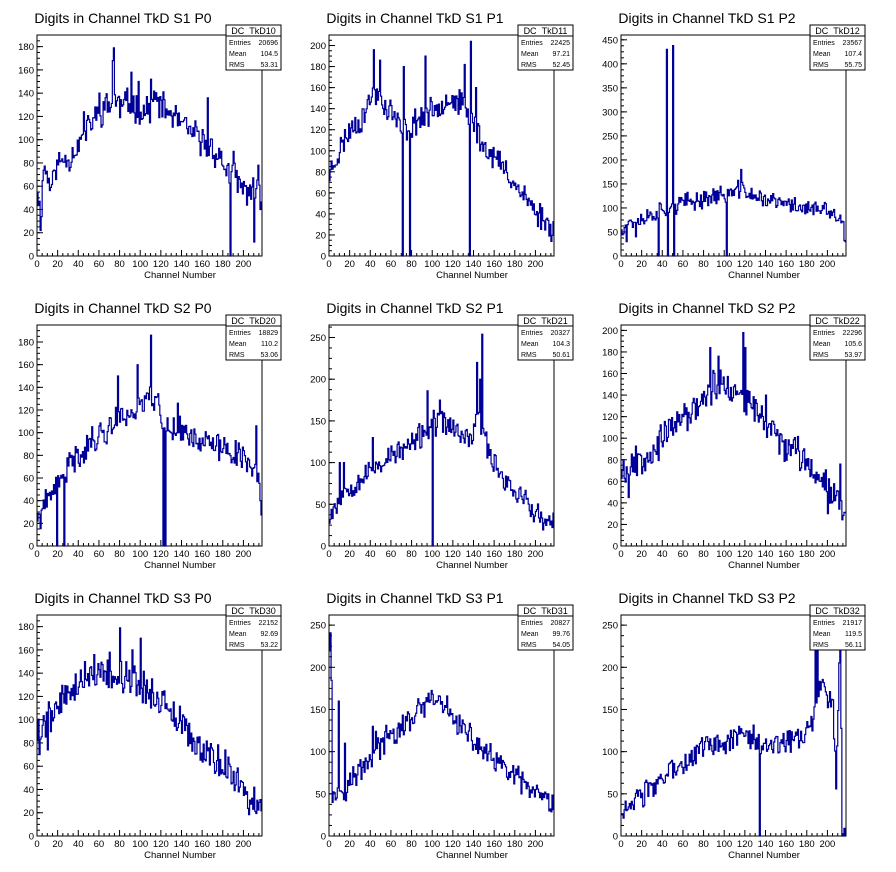 The image size is (896, 872). What do you see at coordinates (122, 18) in the screenshot?
I see `plot-title: Digits in Channel TkD S1 P0` at bounding box center [122, 18].